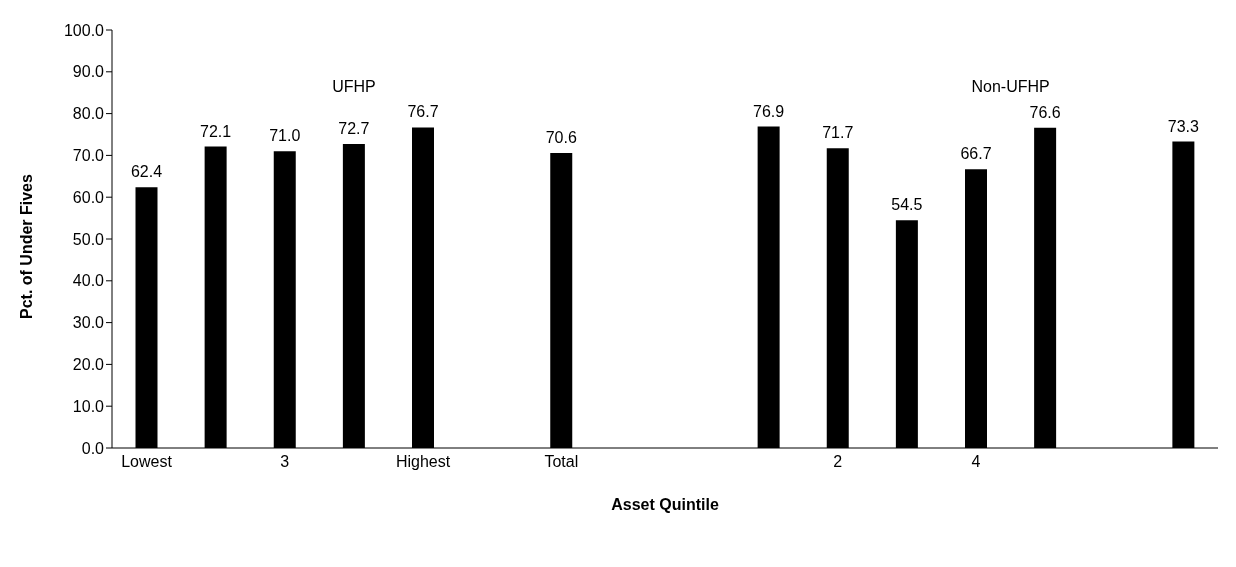 The image size is (1236, 567). Describe the element at coordinates (561, 462) in the screenshot. I see `x-tick-label: Total` at that location.